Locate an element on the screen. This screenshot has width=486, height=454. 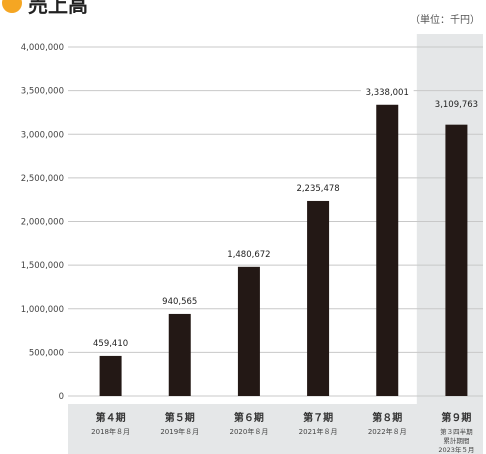
unit-label: （単位：千円） is located at coordinates (445, 20).